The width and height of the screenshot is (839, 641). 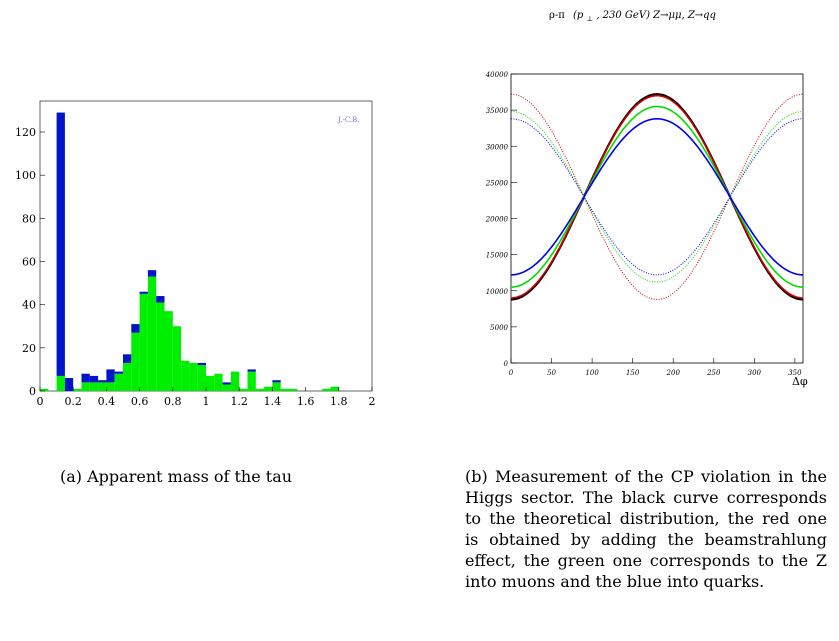 What do you see at coordinates (140, 401) in the screenshot?
I see `x-tick-label: 0.6` at bounding box center [140, 401].